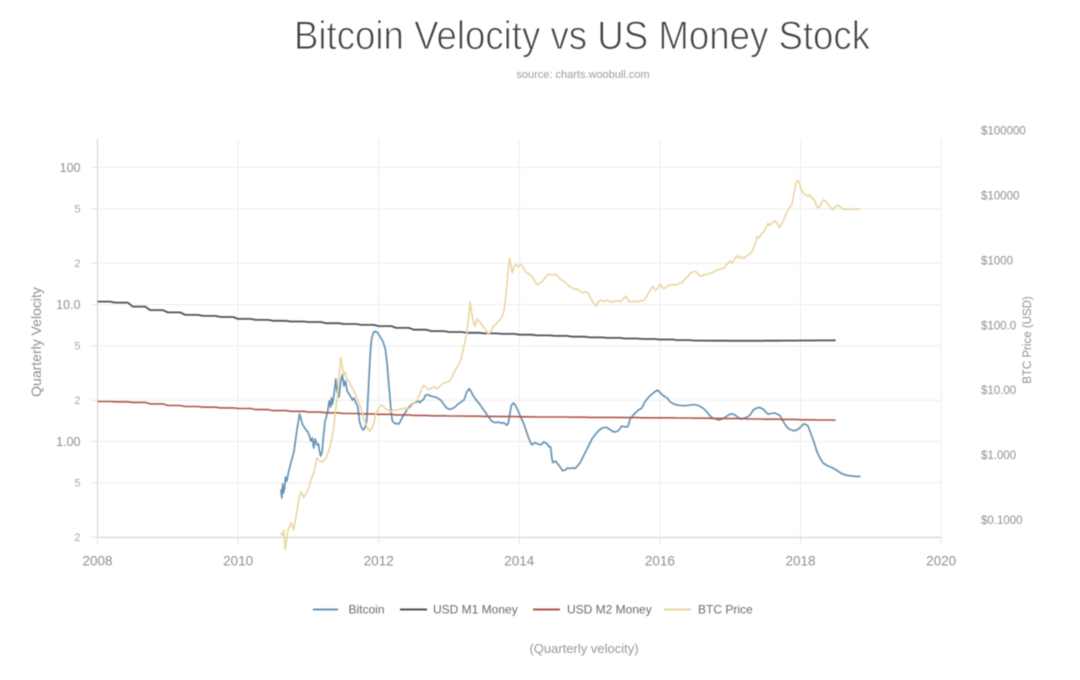 The image size is (1080, 680). What do you see at coordinates (609, 610) in the screenshot?
I see `svg-text: USD M2 Money` at bounding box center [609, 610].